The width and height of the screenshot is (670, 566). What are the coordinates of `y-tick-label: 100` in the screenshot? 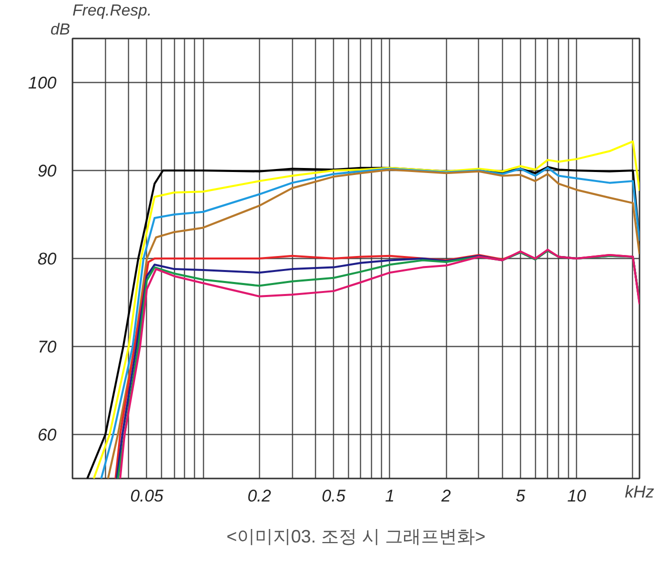 It's located at (43, 83).